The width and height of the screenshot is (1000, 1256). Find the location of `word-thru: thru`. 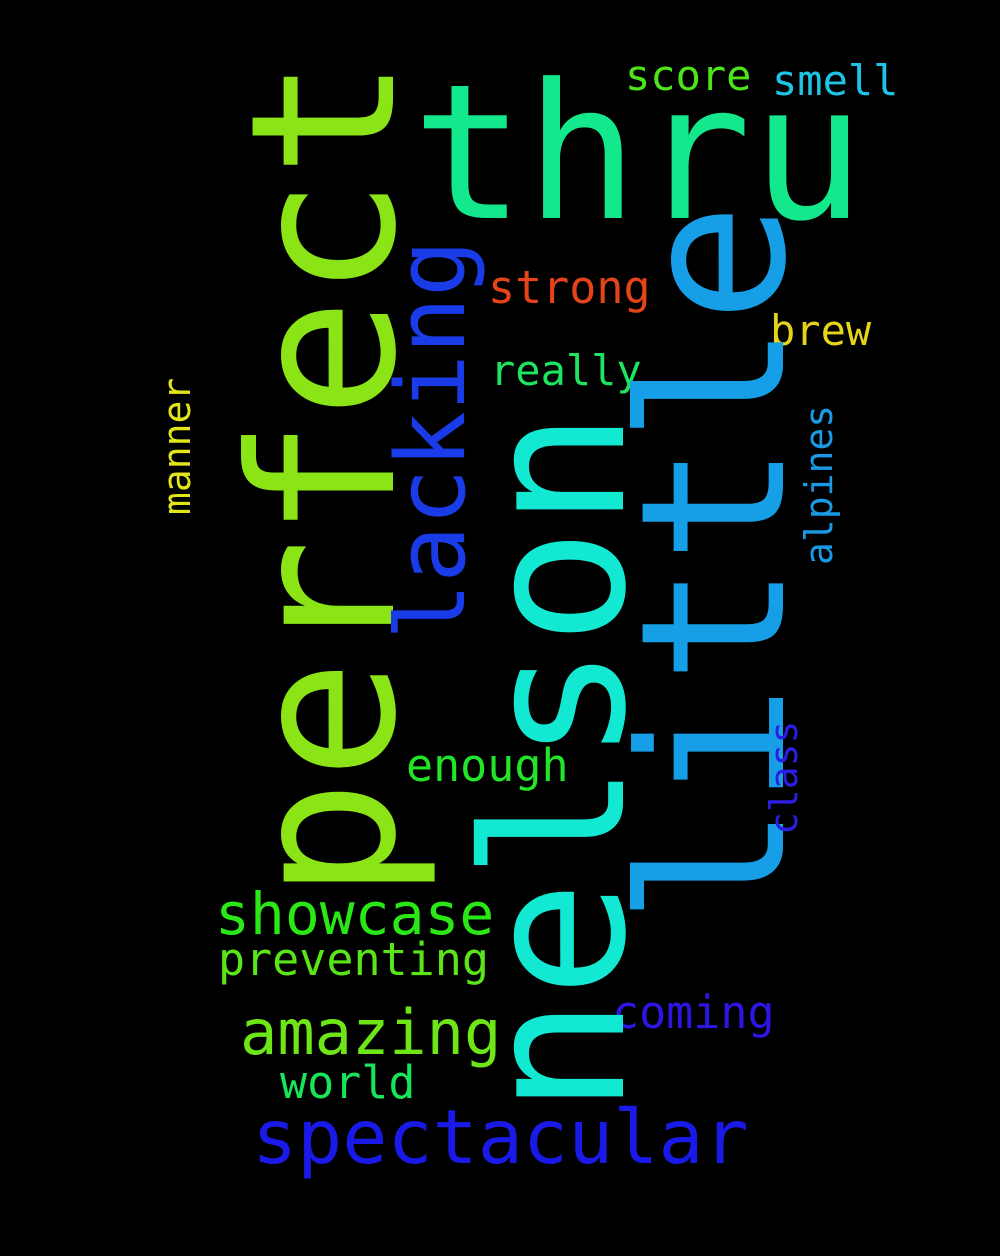

word-thru: thru is located at coordinates (638, 153).